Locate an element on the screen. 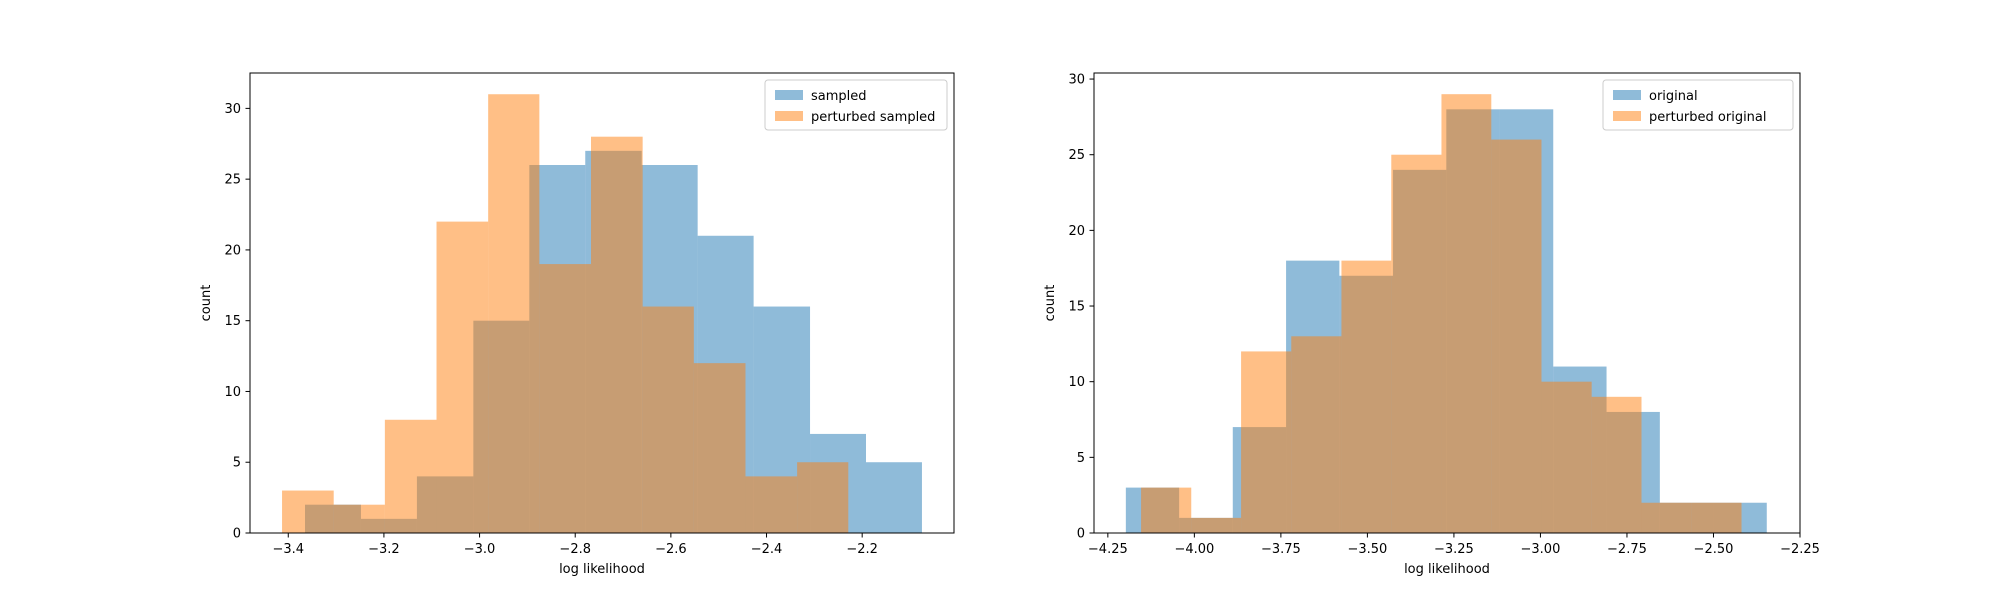 Image resolution: width=2000 pixels, height=600 pixels. legend-label: perturbed original is located at coordinates (1708, 117).